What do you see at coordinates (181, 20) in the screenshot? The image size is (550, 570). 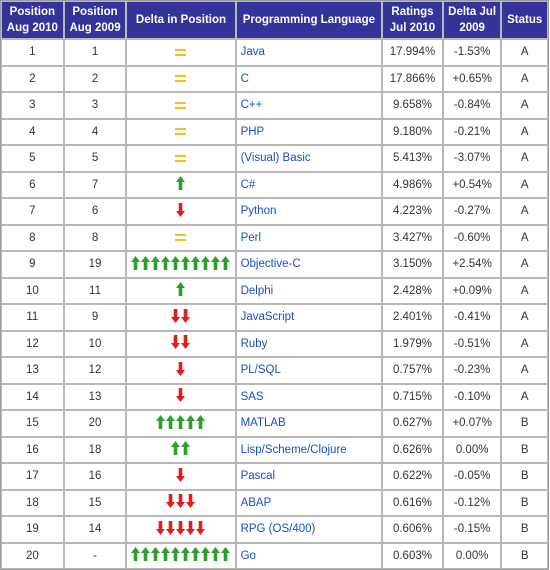 I see `header-delta-position: Delta in Position` at bounding box center [181, 20].